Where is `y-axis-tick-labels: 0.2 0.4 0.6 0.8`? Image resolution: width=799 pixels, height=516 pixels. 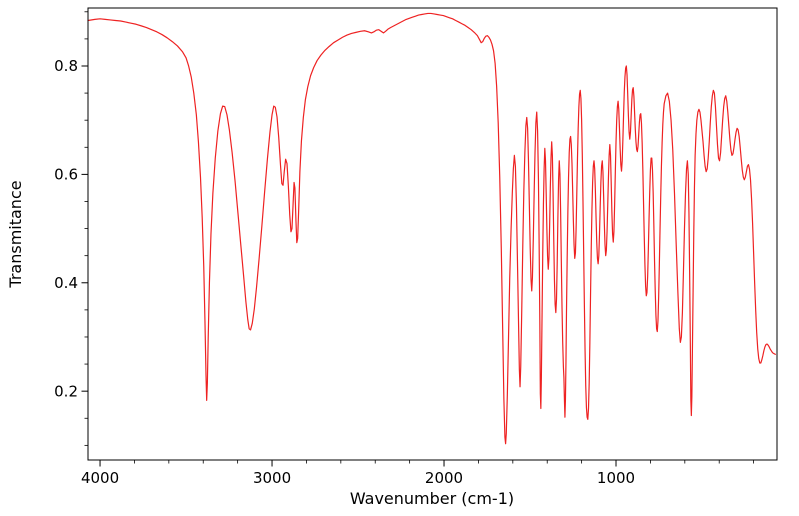 y-axis-tick-labels: 0.2 0.4 0.6 0.8 is located at coordinates (66, 228).